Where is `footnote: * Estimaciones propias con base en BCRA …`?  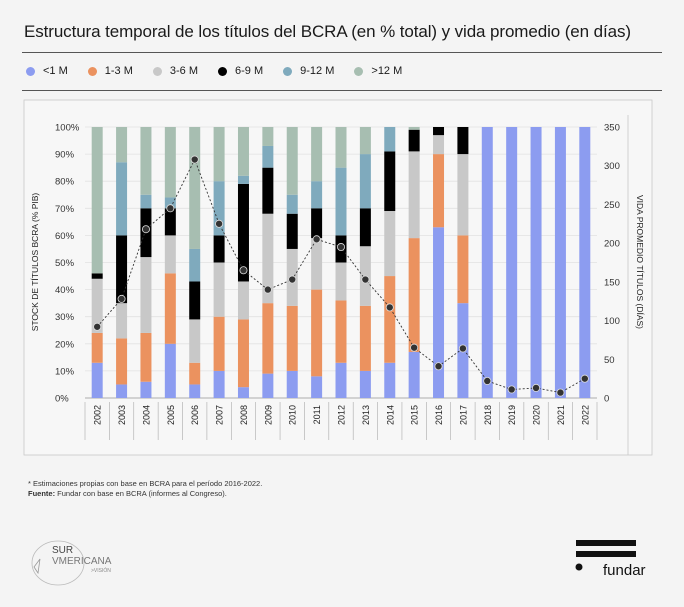
footnote: * Estimaciones propias con base en BCRA … is located at coordinates (145, 483).